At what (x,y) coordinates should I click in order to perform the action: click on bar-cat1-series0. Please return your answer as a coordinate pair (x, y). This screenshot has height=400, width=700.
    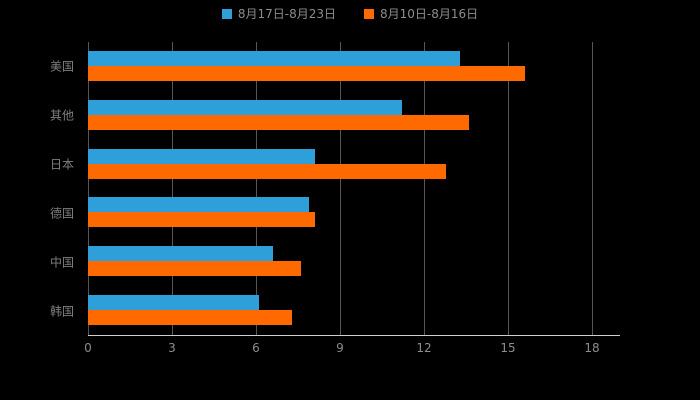
    Looking at the image, I should click on (245, 107).